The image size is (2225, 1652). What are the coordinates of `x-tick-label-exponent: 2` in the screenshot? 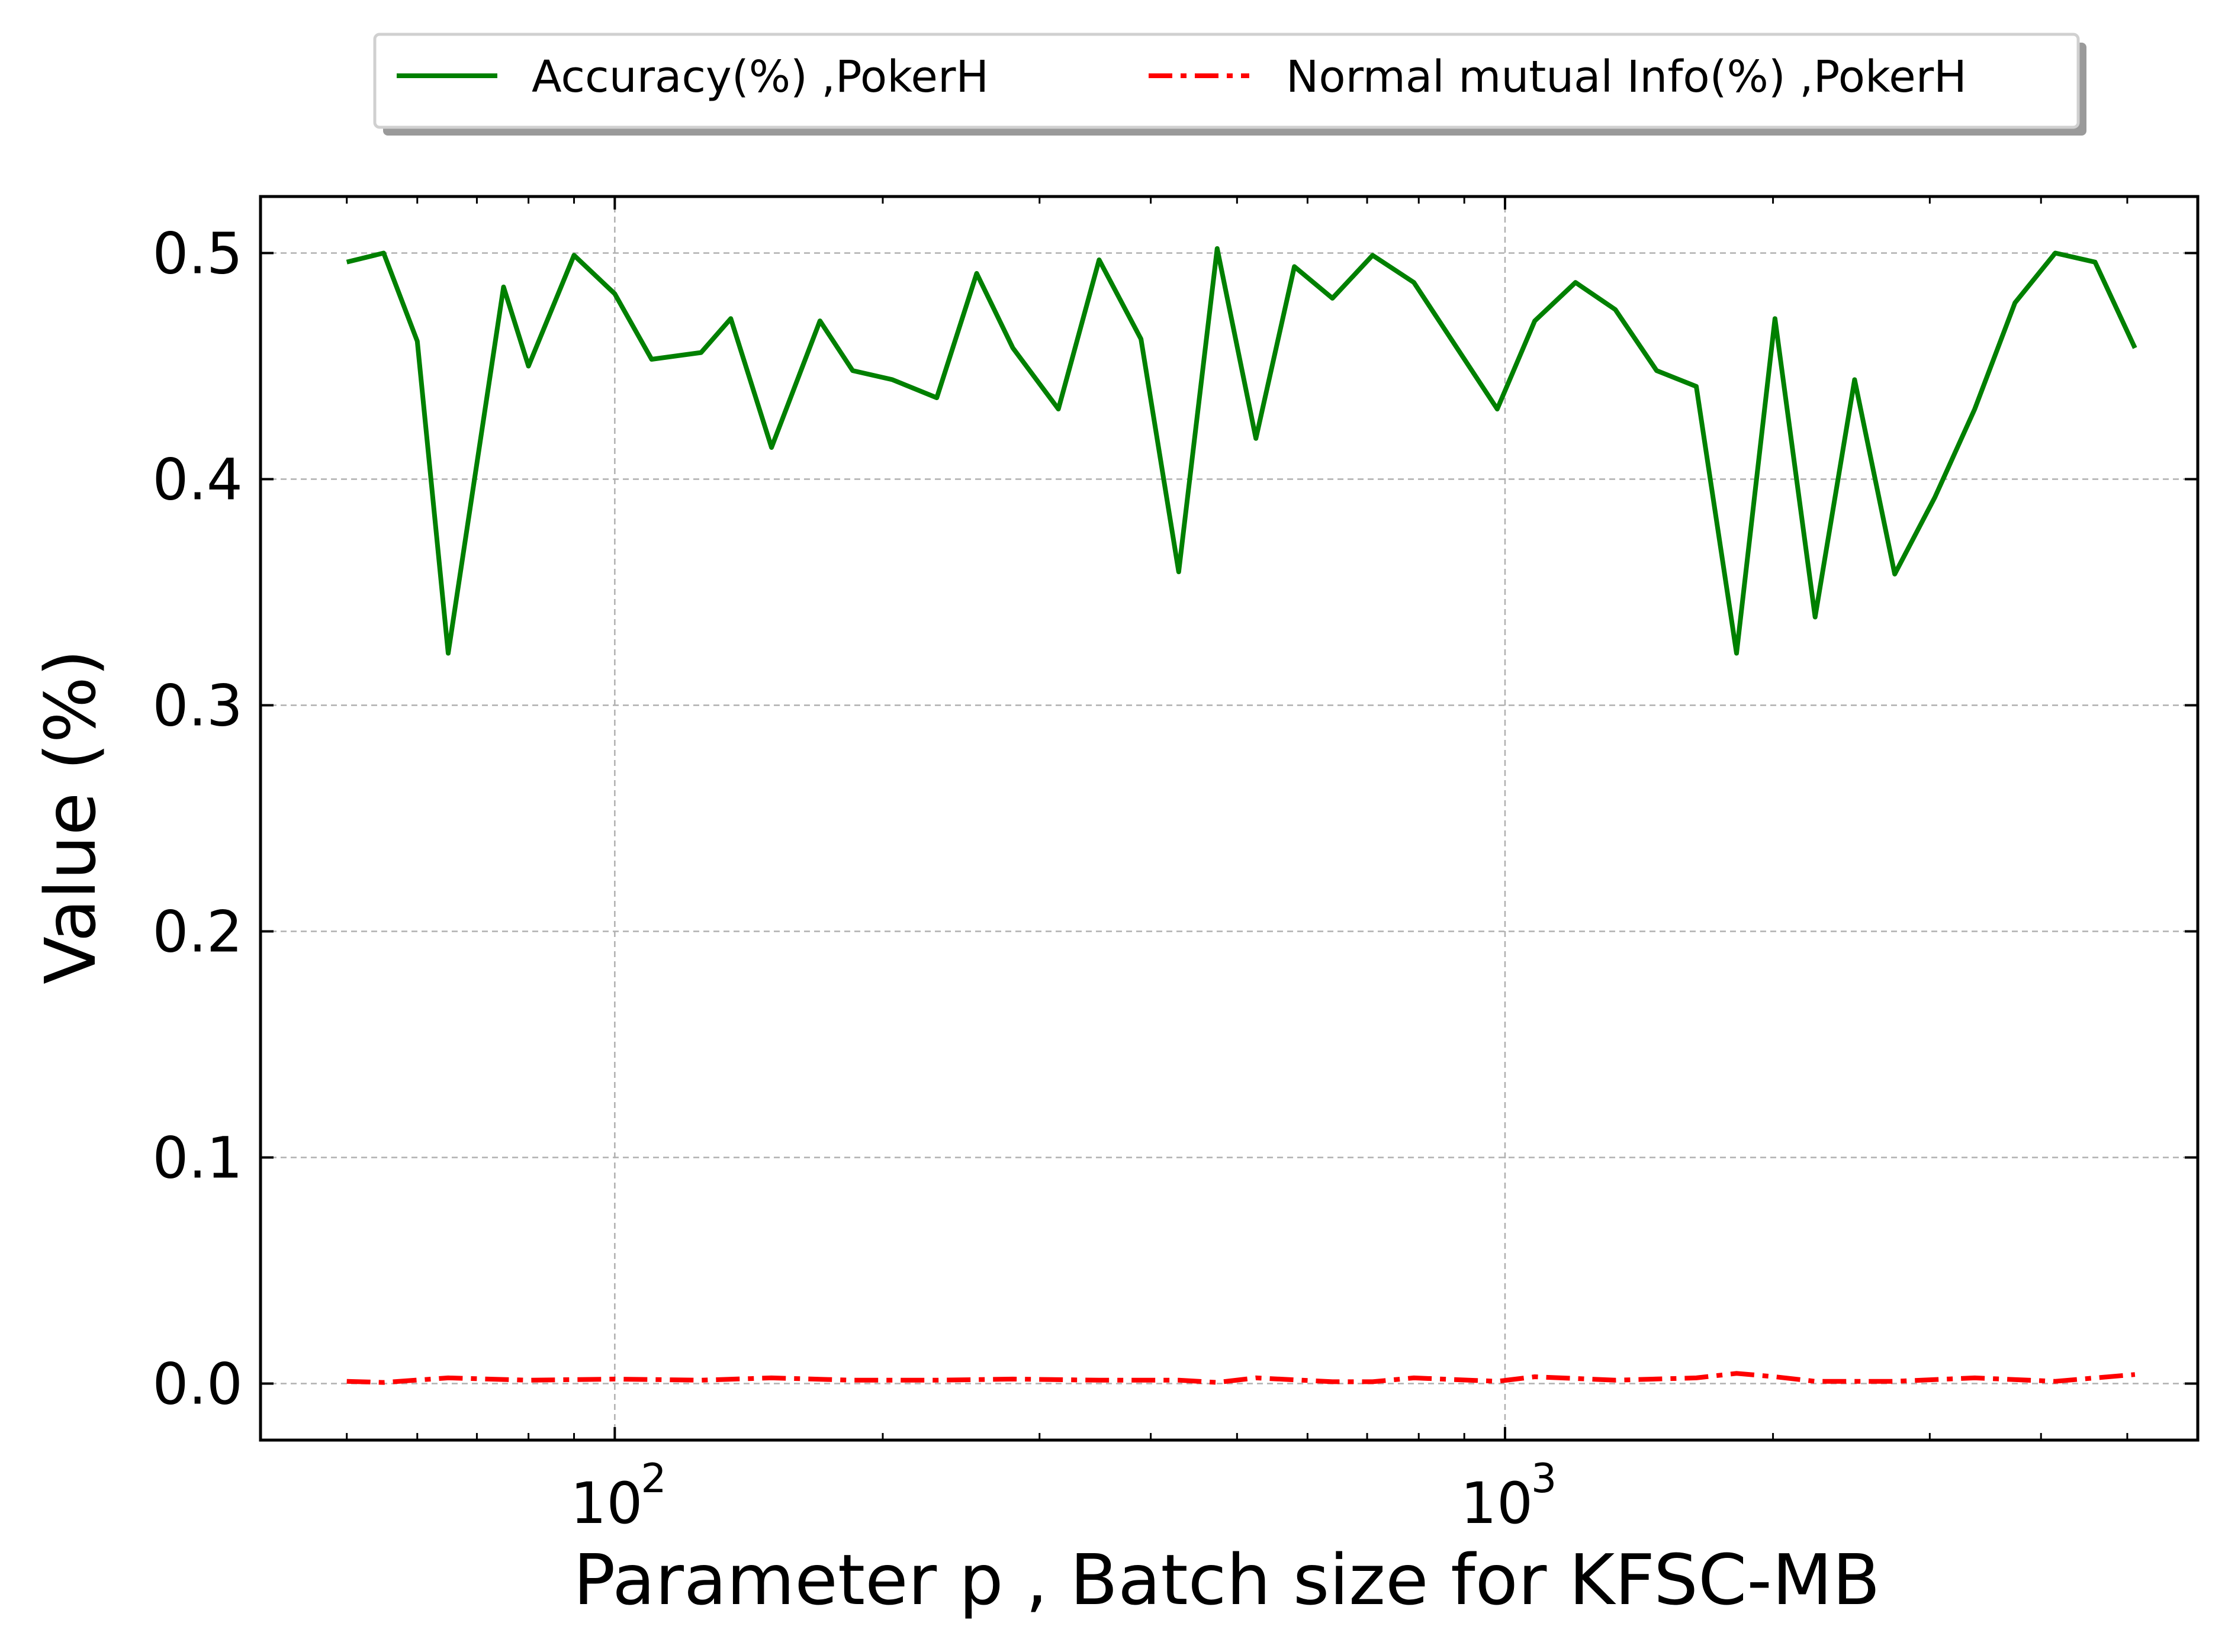 It's located at (653, 1478).